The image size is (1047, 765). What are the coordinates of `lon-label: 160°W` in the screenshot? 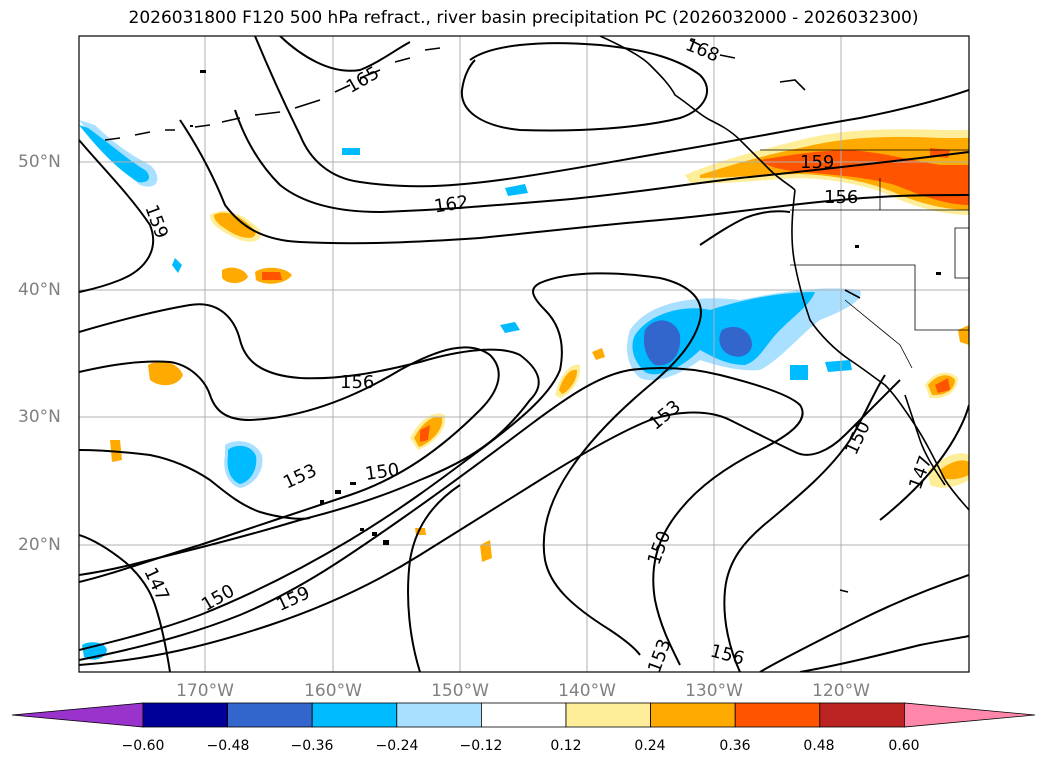 It's located at (333, 691).